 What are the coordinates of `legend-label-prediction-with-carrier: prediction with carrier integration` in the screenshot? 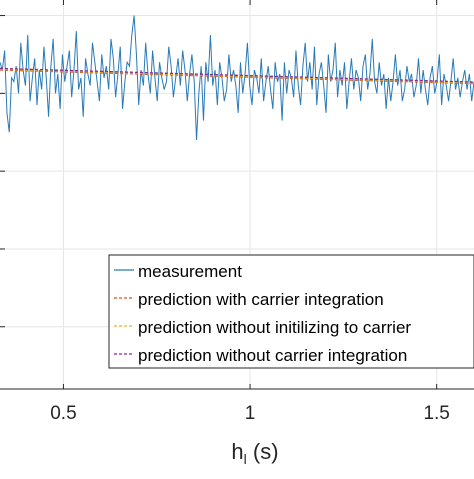 It's located at (261, 299).